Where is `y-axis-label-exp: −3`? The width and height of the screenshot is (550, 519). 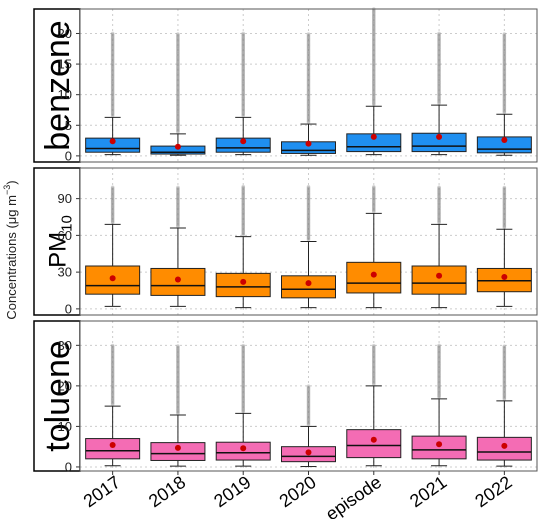 y-axis-label-exp: −3 is located at coordinates (7, 190).